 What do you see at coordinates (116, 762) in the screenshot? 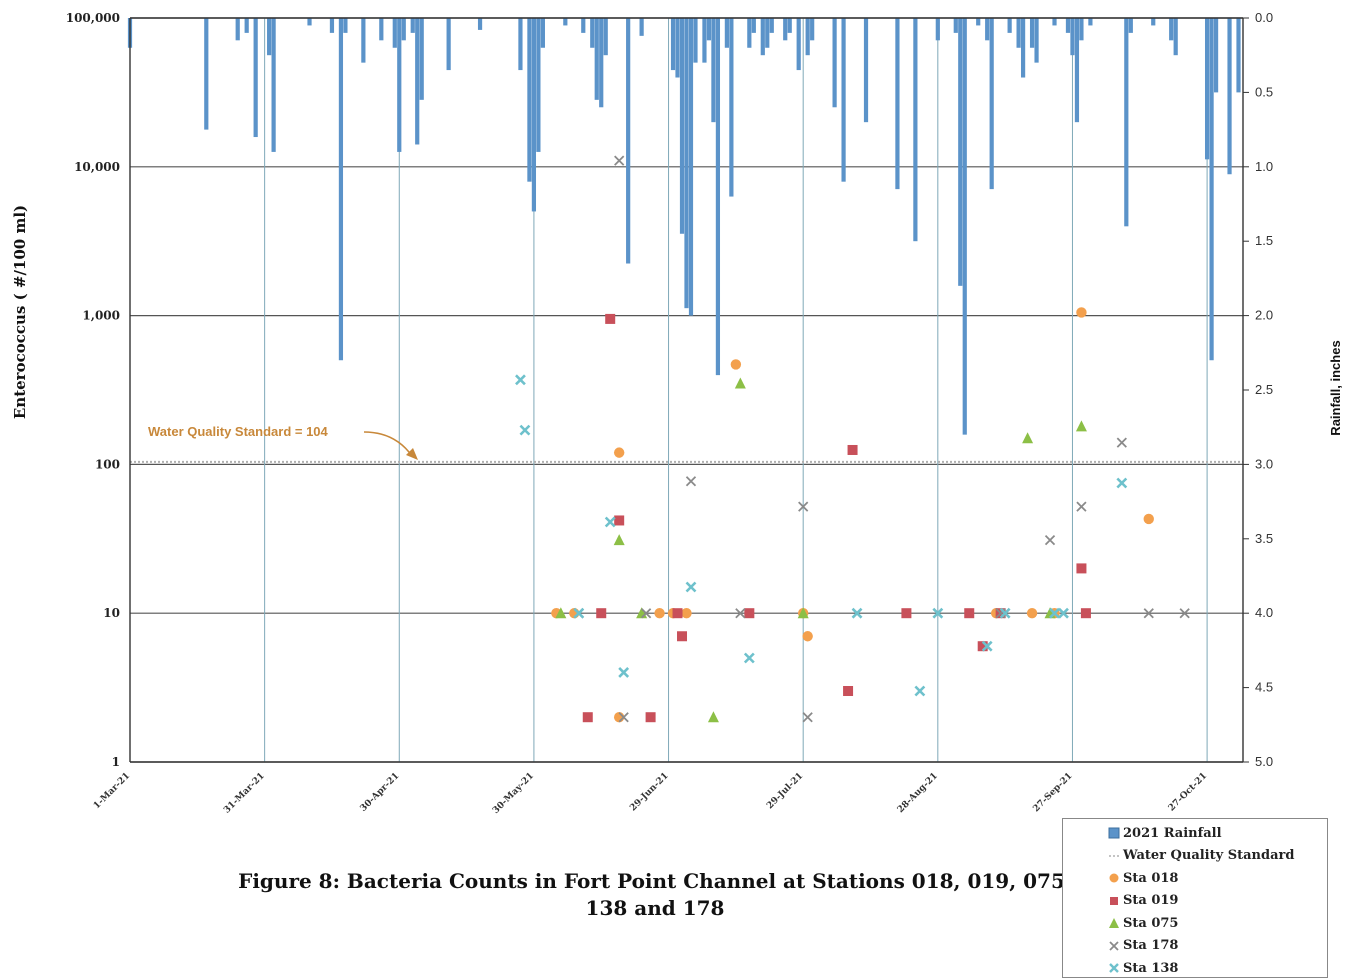
I see `y-tick-label: 1` at bounding box center [116, 762].